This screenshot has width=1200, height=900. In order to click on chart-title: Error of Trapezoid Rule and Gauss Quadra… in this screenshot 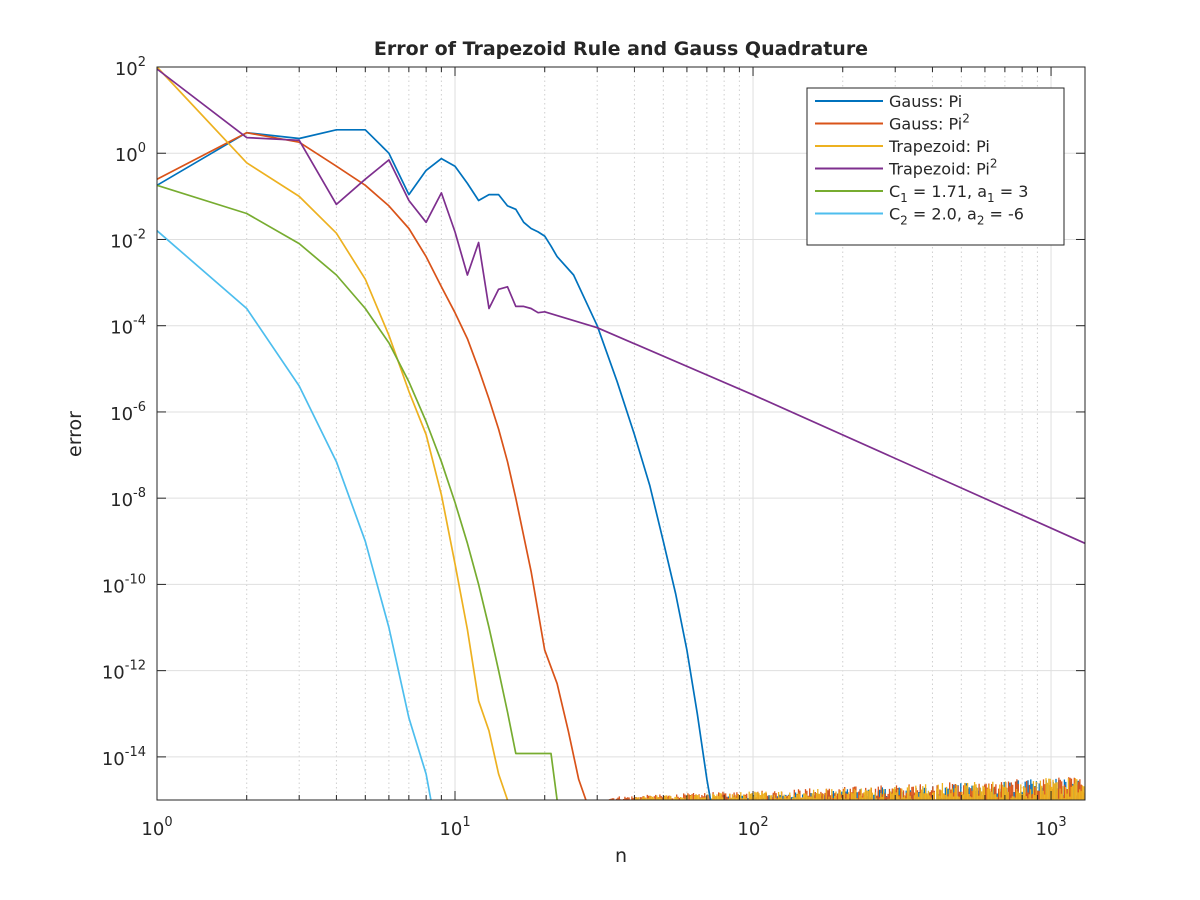, I will do `click(621, 49)`.